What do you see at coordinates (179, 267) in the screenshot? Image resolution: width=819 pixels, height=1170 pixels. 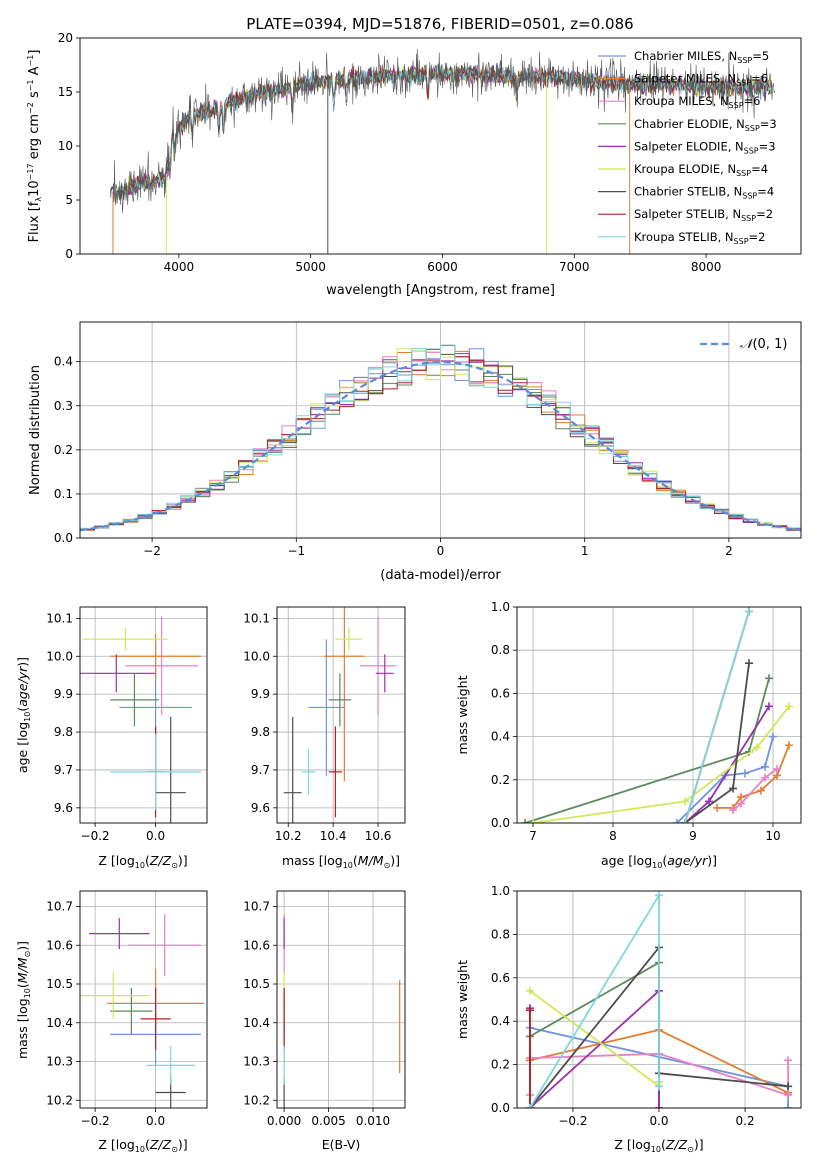 I see `x-tick-label: 4000` at bounding box center [179, 267].